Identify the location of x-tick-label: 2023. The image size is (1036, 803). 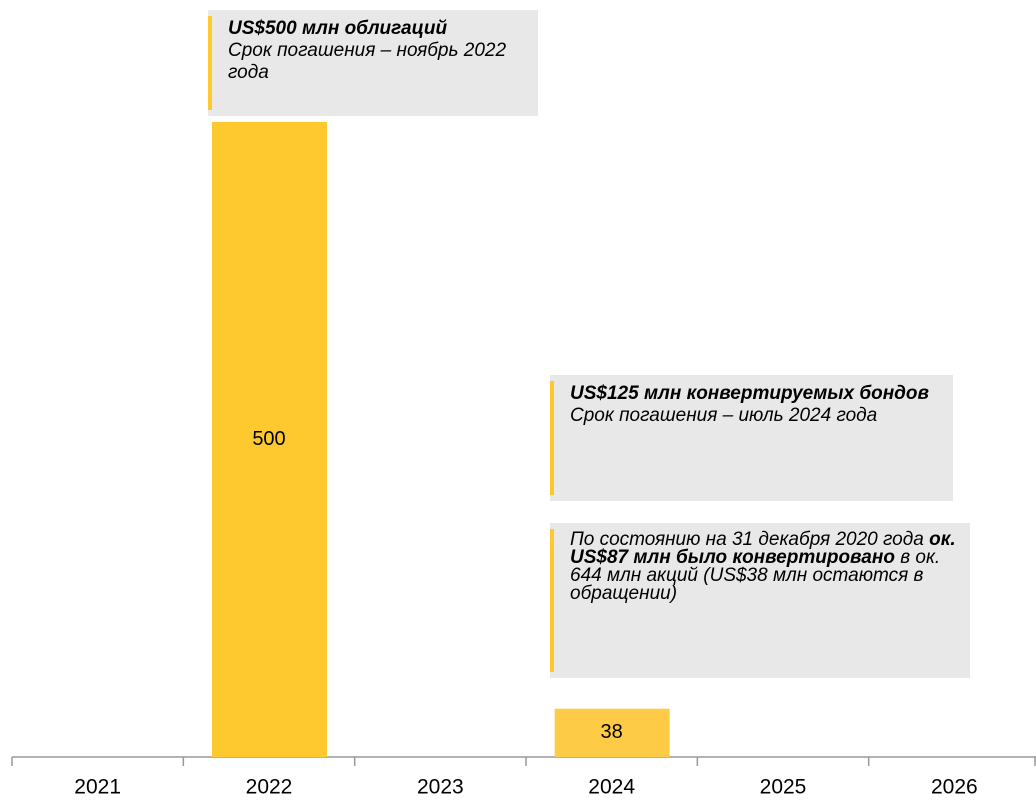
(440, 787).